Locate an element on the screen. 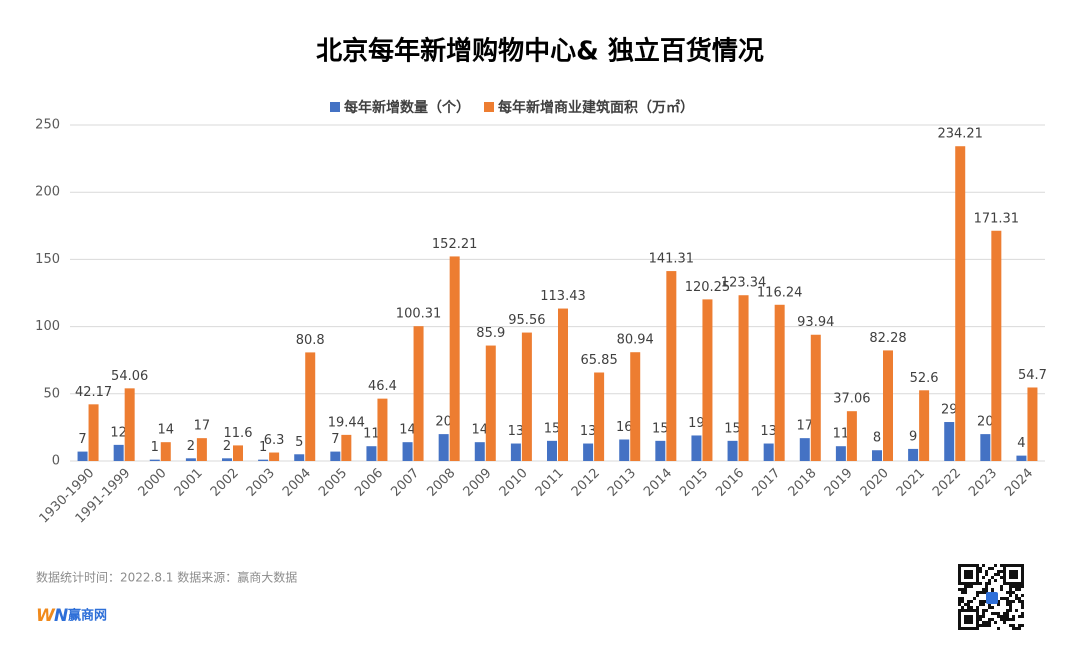  x-tick-label: 2012 is located at coordinates (586, 483).